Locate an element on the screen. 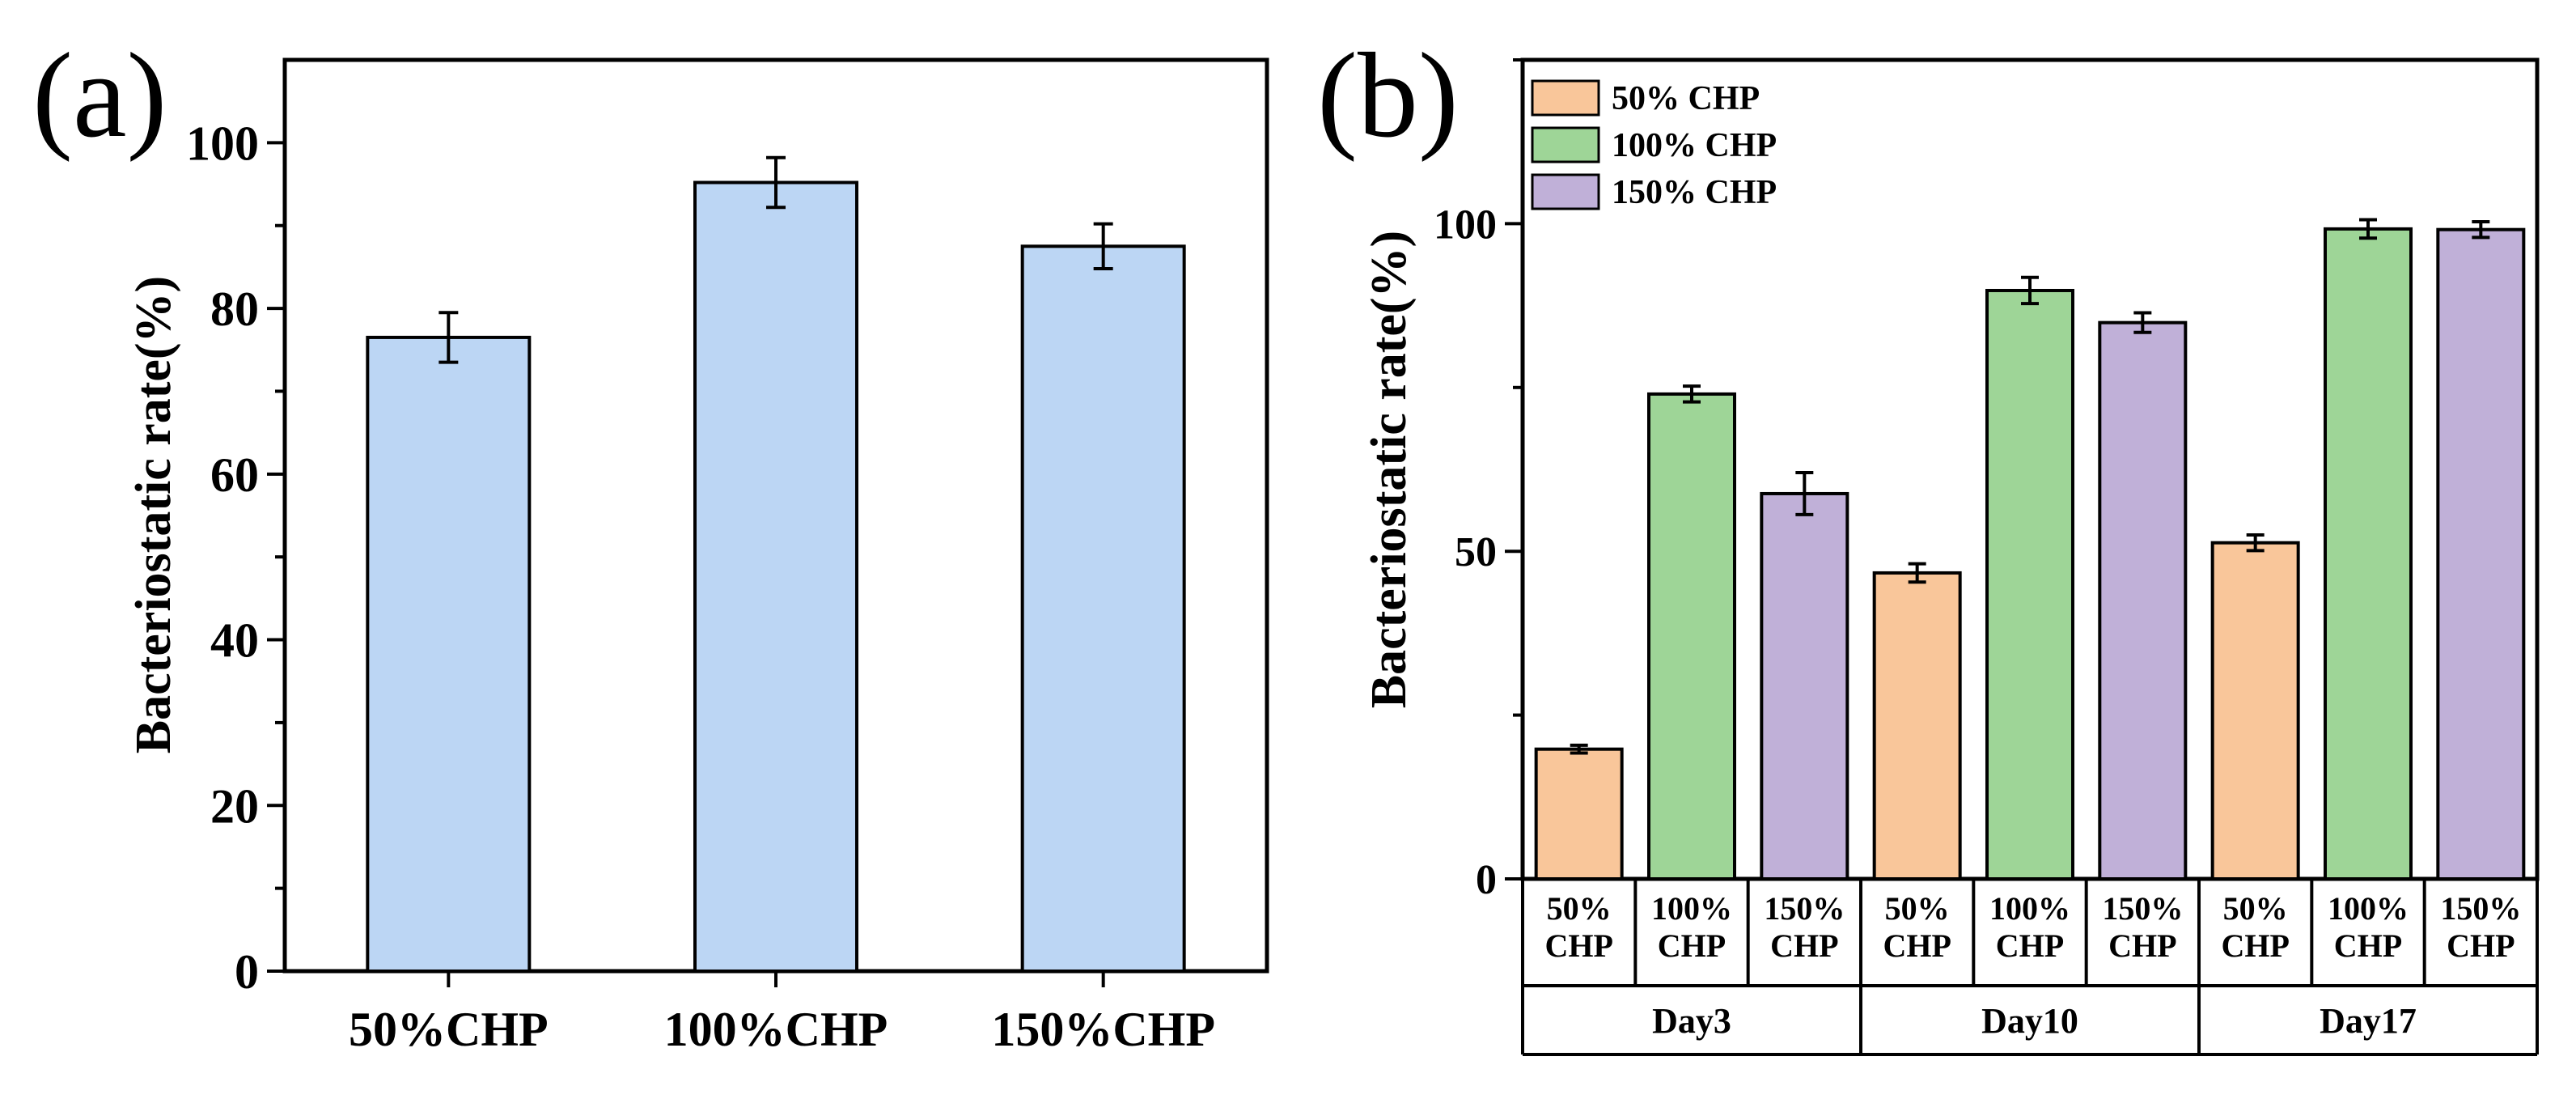  panel-a-y-tick-label: 60 is located at coordinates (234, 475).